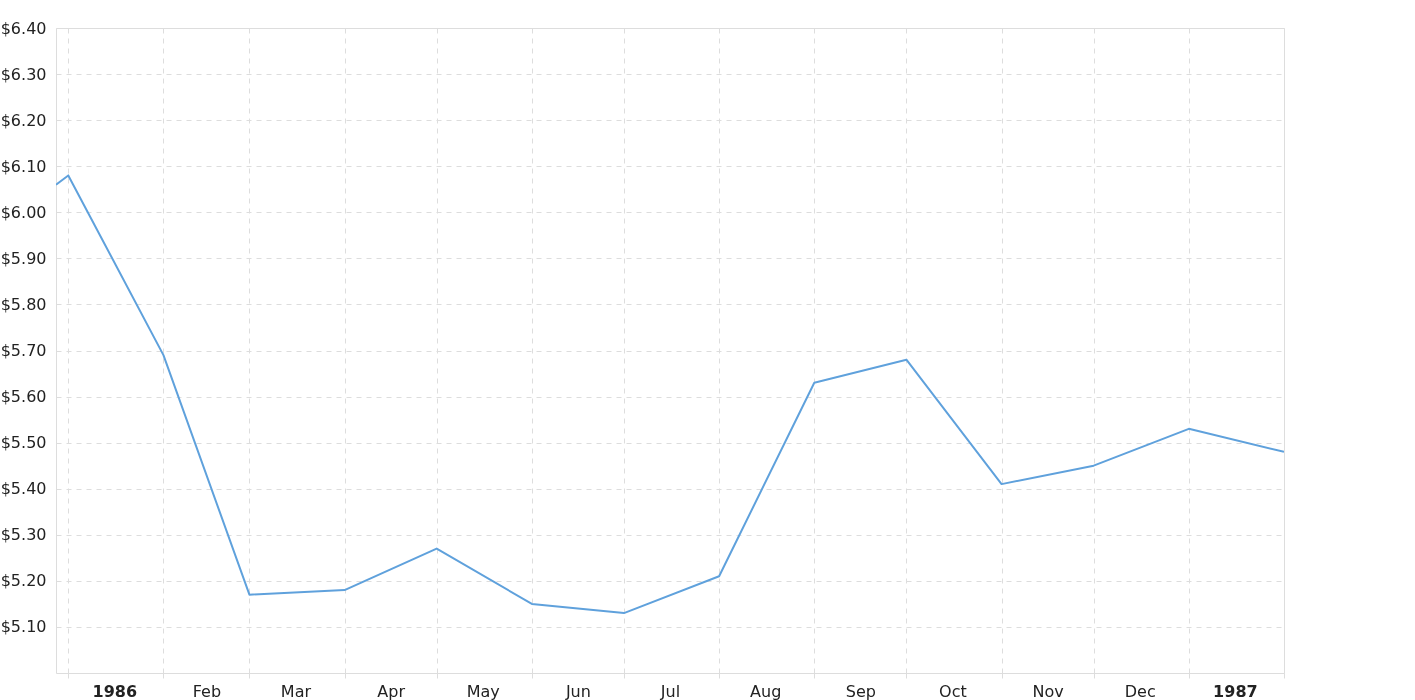 This screenshot has height=700, width=1415. Describe the element at coordinates (115, 690) in the screenshot. I see `x-tick-label: 1986` at that location.